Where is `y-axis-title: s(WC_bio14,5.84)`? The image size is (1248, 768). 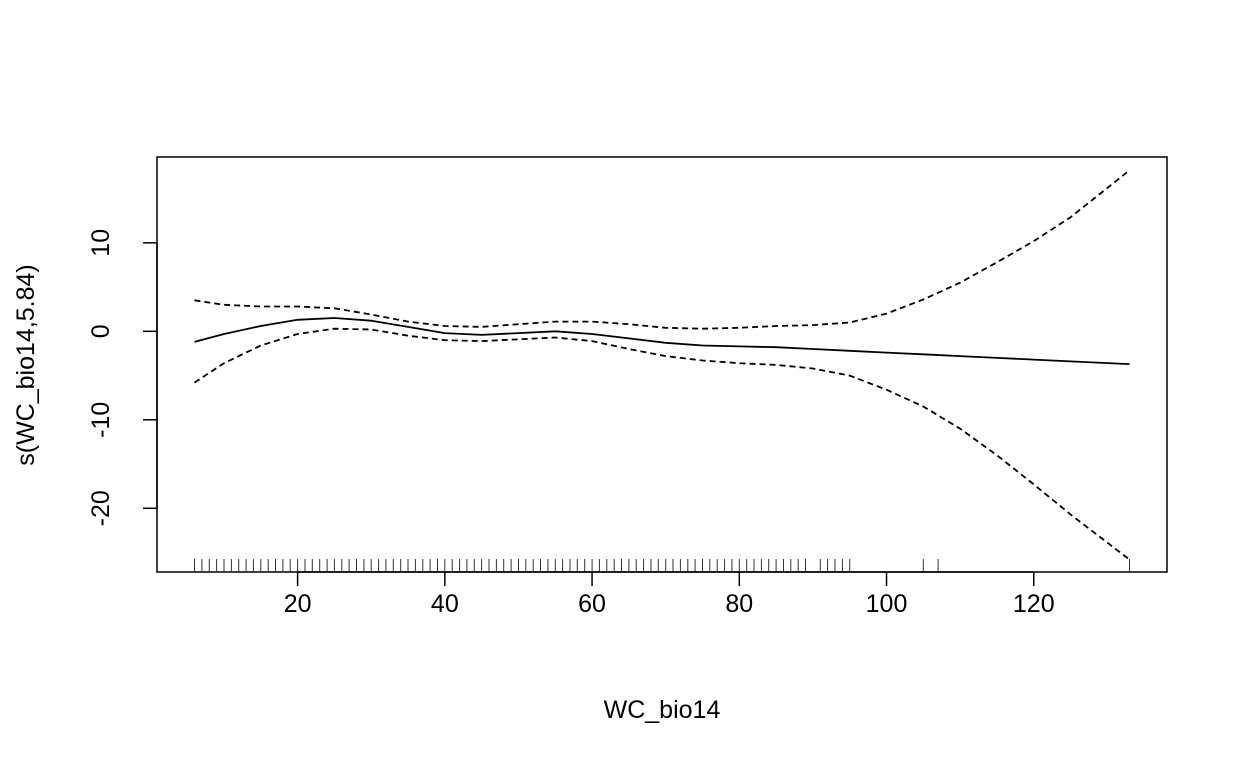
y-axis-title: s(WC_bio14,5.84) is located at coordinates (26, 364).